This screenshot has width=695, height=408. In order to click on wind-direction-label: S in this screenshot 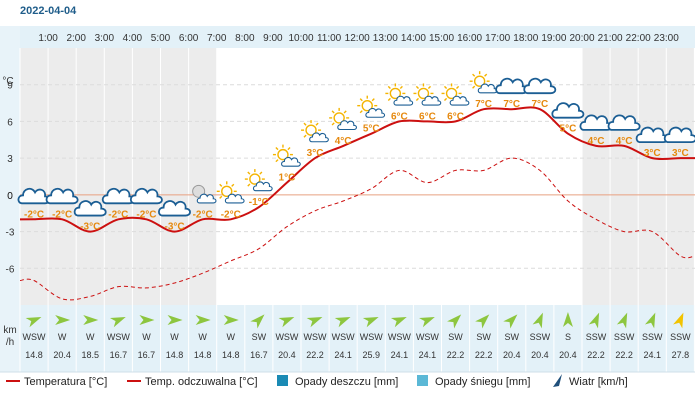, I will do `click(568, 337)`.